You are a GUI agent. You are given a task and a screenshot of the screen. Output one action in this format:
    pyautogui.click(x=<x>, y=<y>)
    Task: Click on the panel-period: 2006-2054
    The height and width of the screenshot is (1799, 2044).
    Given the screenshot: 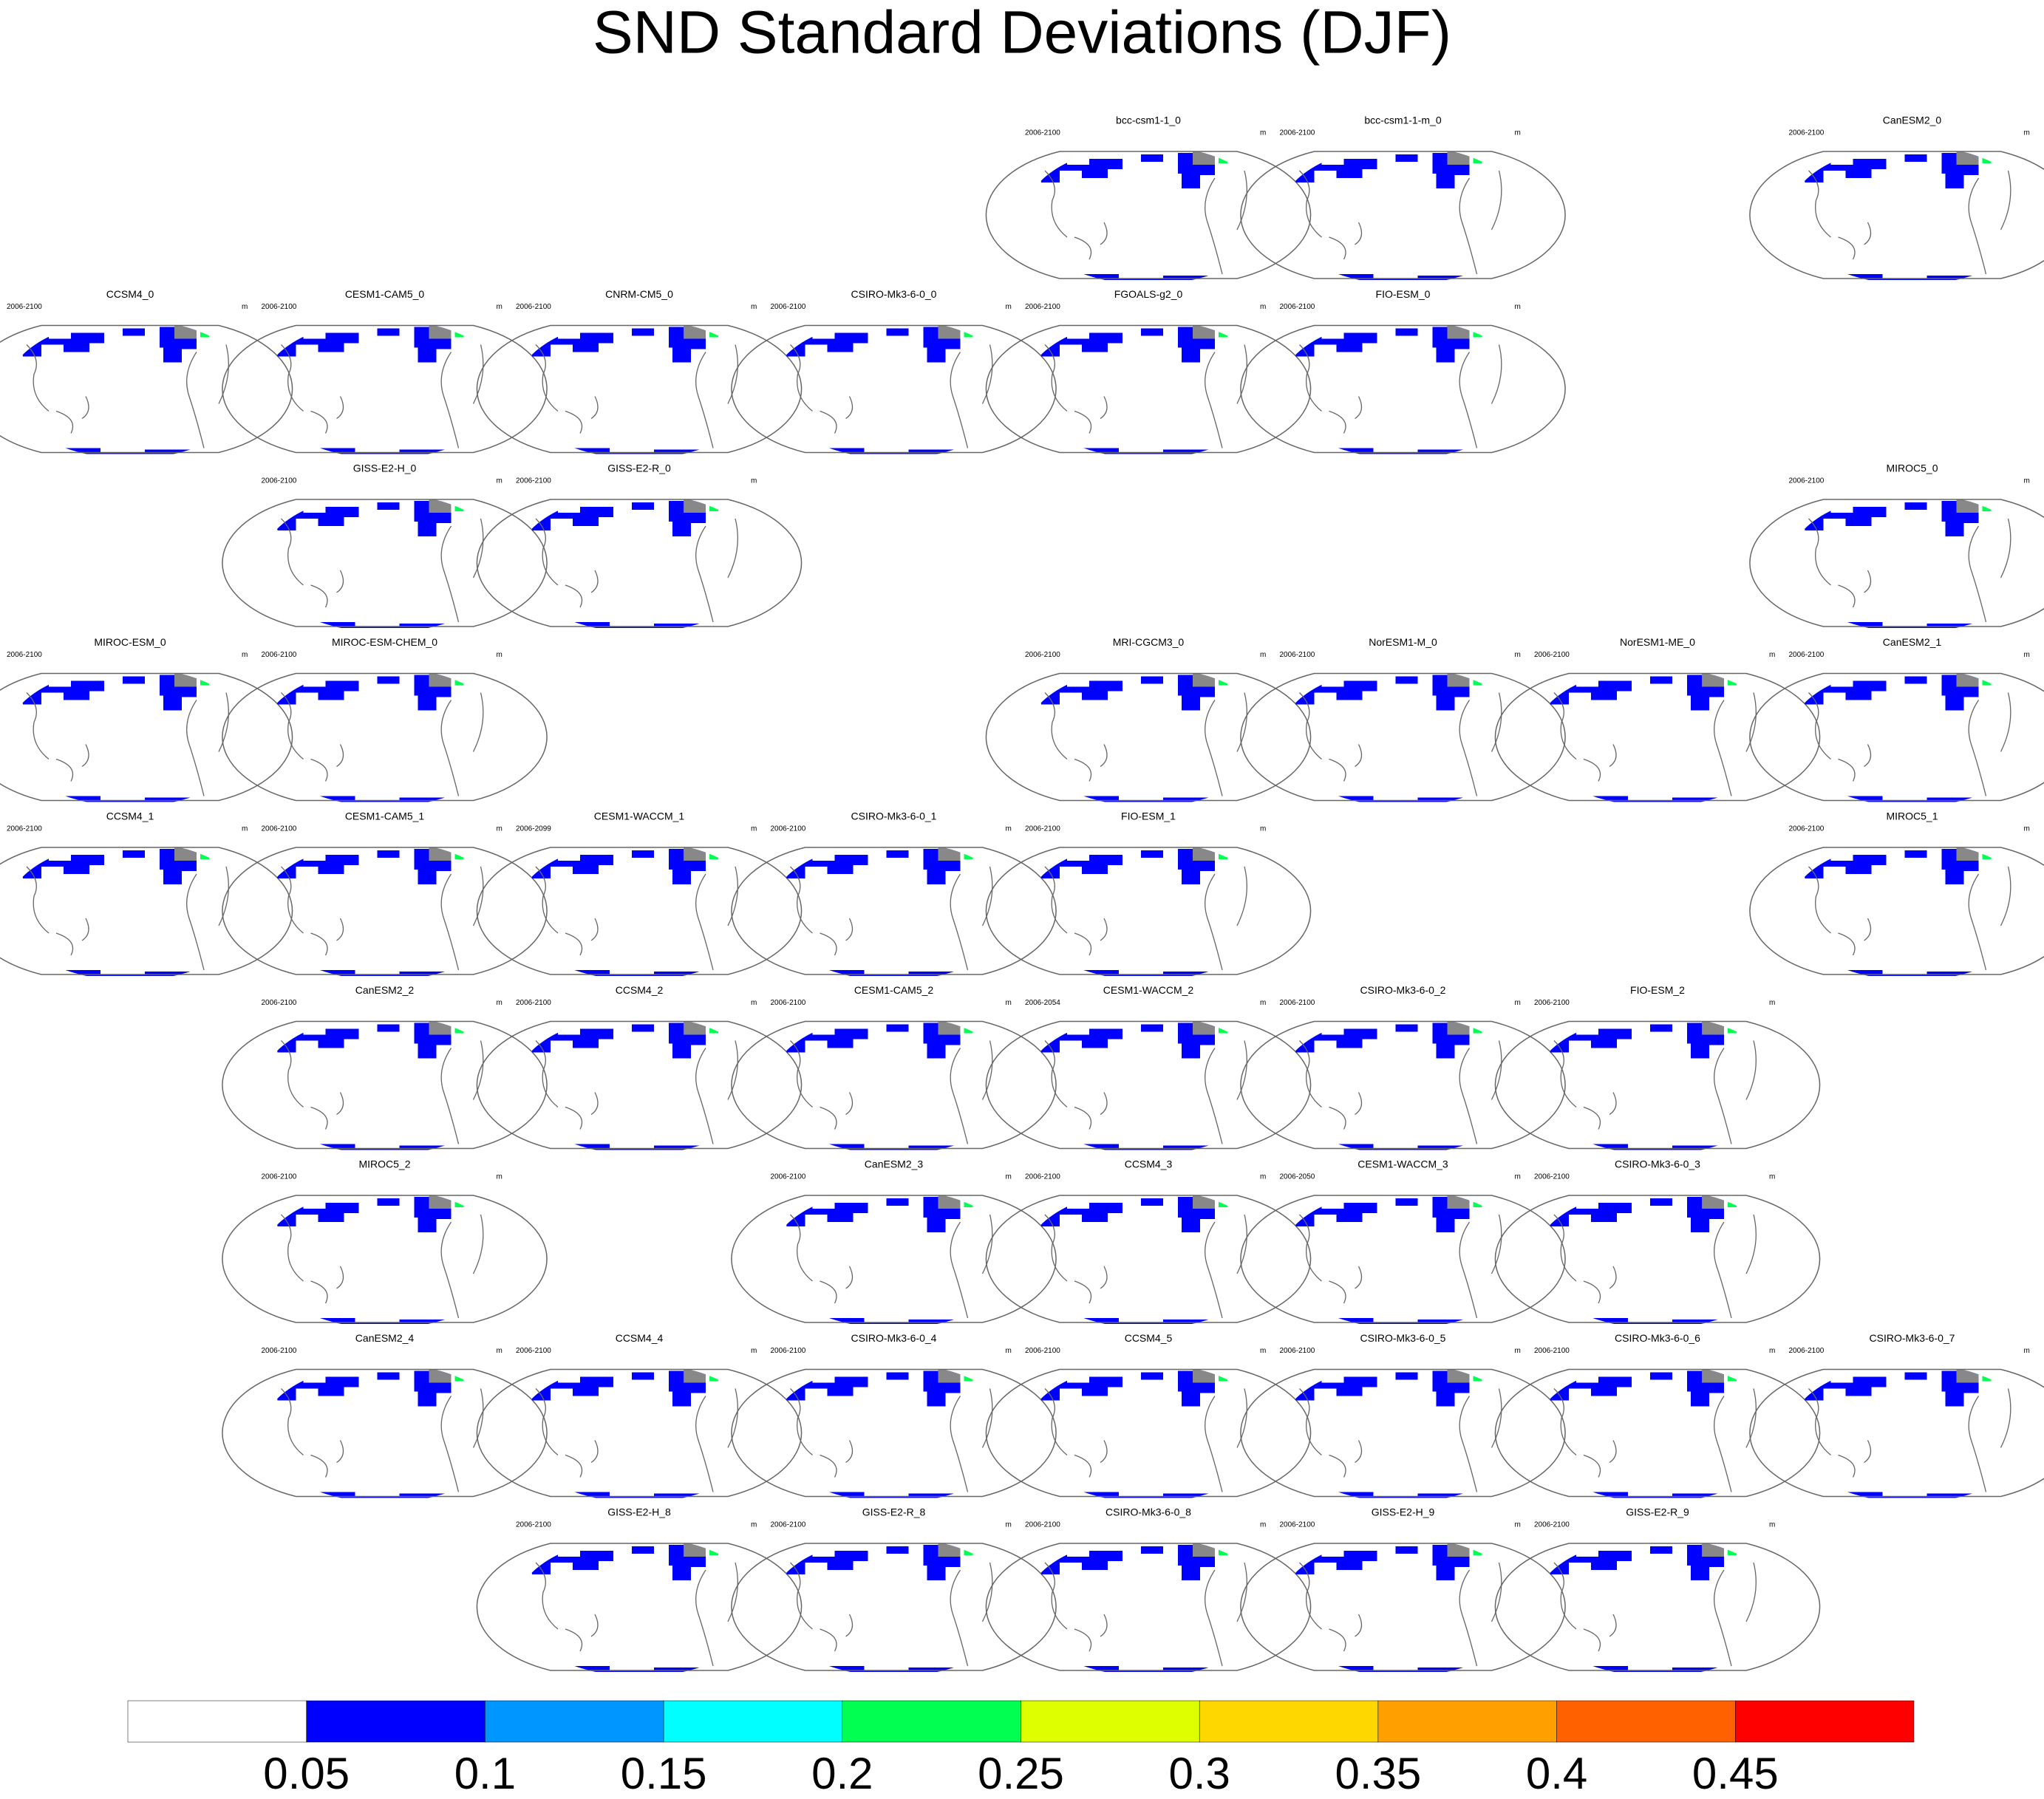 What is the action you would take?
    pyautogui.click(x=1042, y=1003)
    